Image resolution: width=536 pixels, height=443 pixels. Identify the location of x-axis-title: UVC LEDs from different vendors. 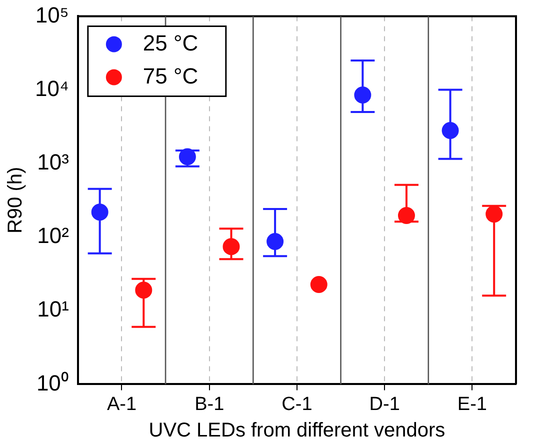
(297, 431).